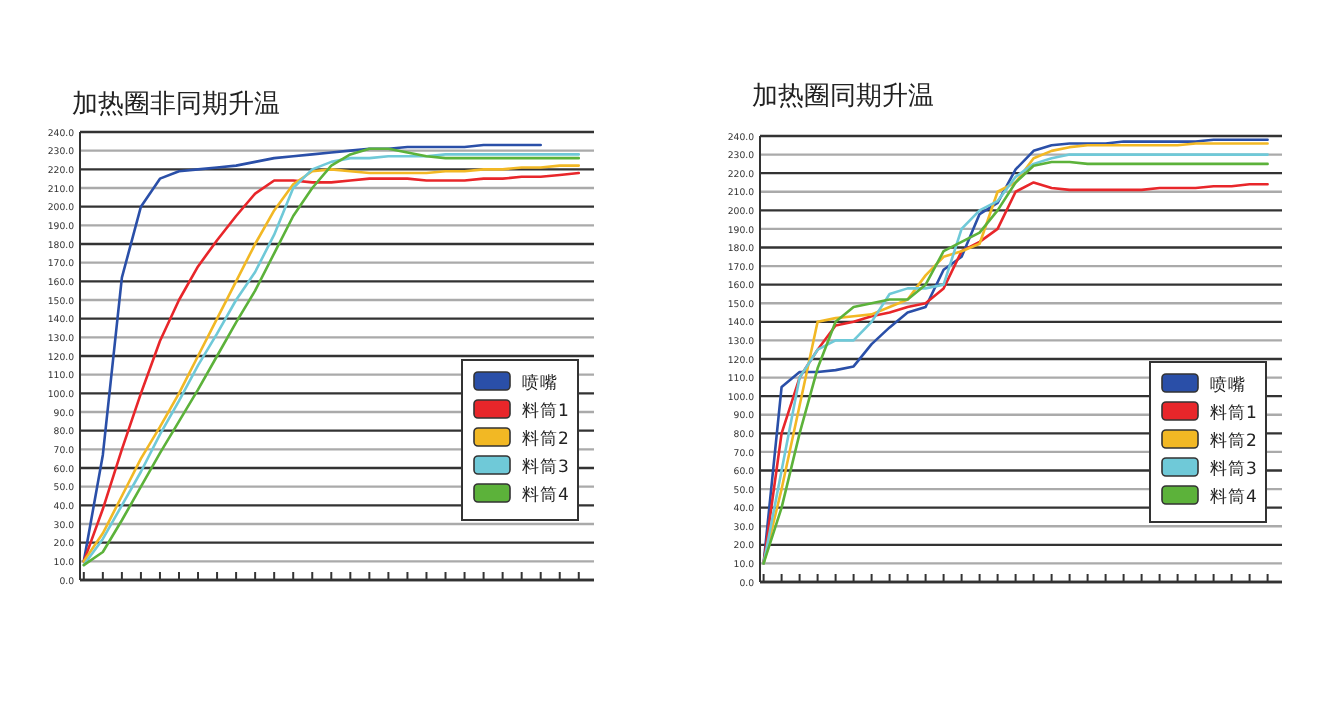 The height and width of the screenshot is (720, 1320). Describe the element at coordinates (176, 105) in the screenshot. I see `chart-title: 加热圈非同期升温` at that location.